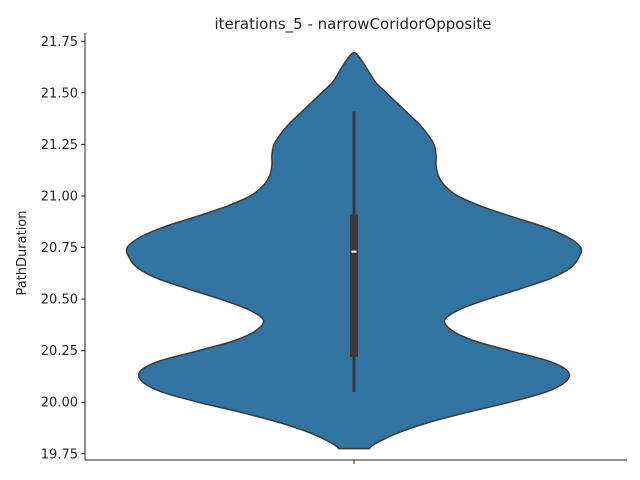  What do you see at coordinates (59, 248) in the screenshot?
I see `y-tick-label: 20.75` at bounding box center [59, 248].